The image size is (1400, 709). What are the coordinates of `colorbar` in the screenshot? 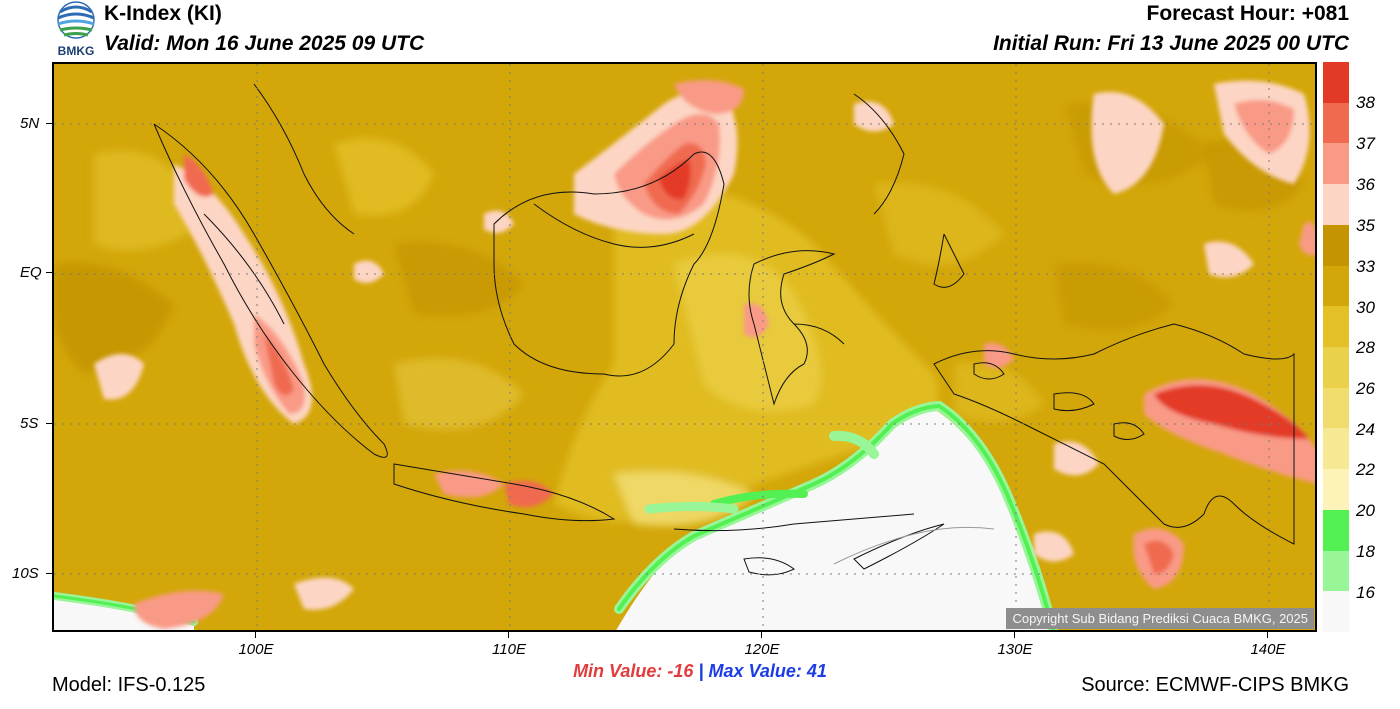 It's located at (1336, 347).